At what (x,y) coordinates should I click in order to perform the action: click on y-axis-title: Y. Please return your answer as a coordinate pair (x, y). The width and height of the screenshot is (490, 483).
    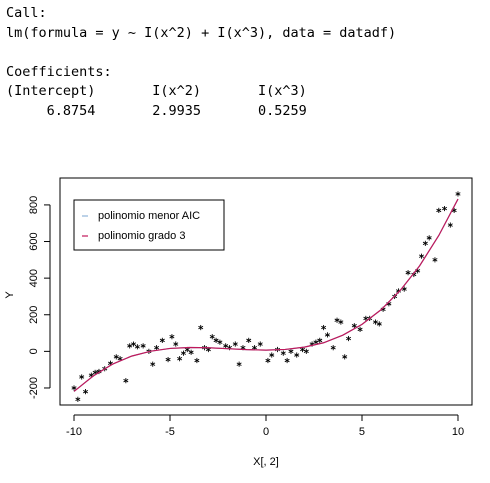
    Looking at the image, I should click on (10, 295).